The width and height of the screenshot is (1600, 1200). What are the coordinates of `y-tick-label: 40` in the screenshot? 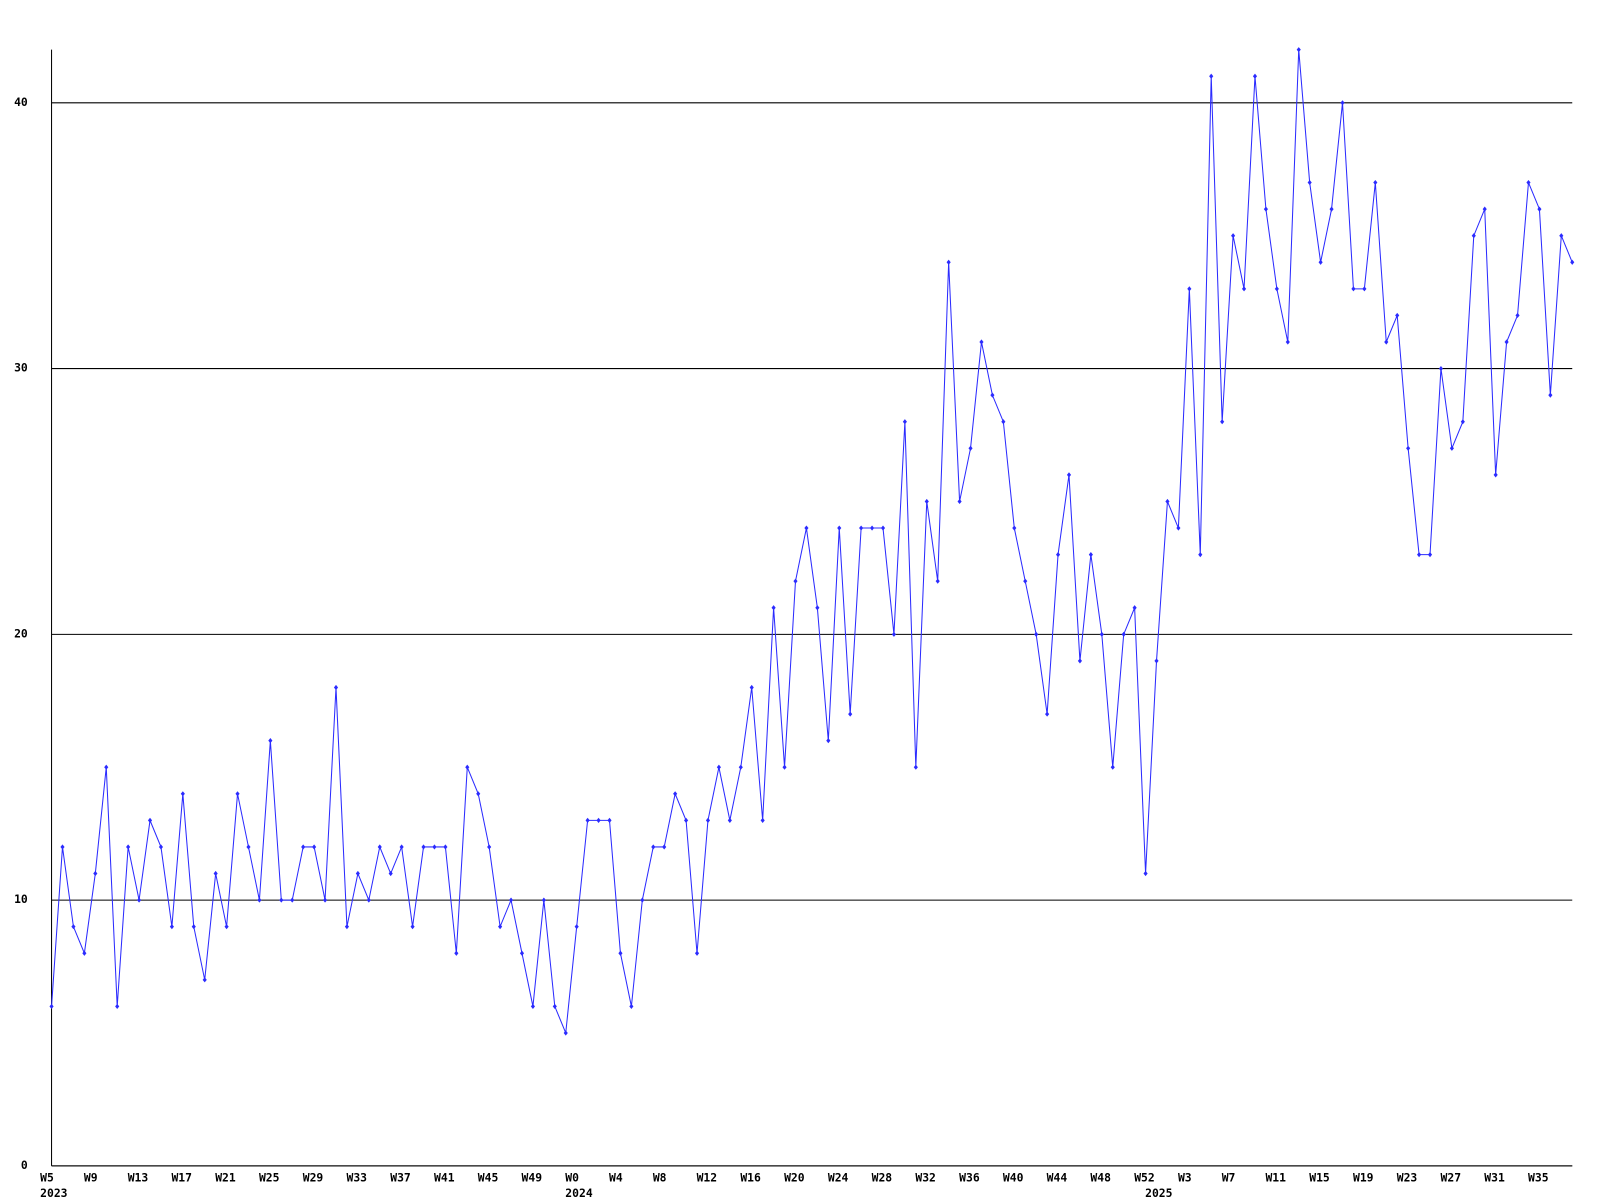 It's located at (21, 102).